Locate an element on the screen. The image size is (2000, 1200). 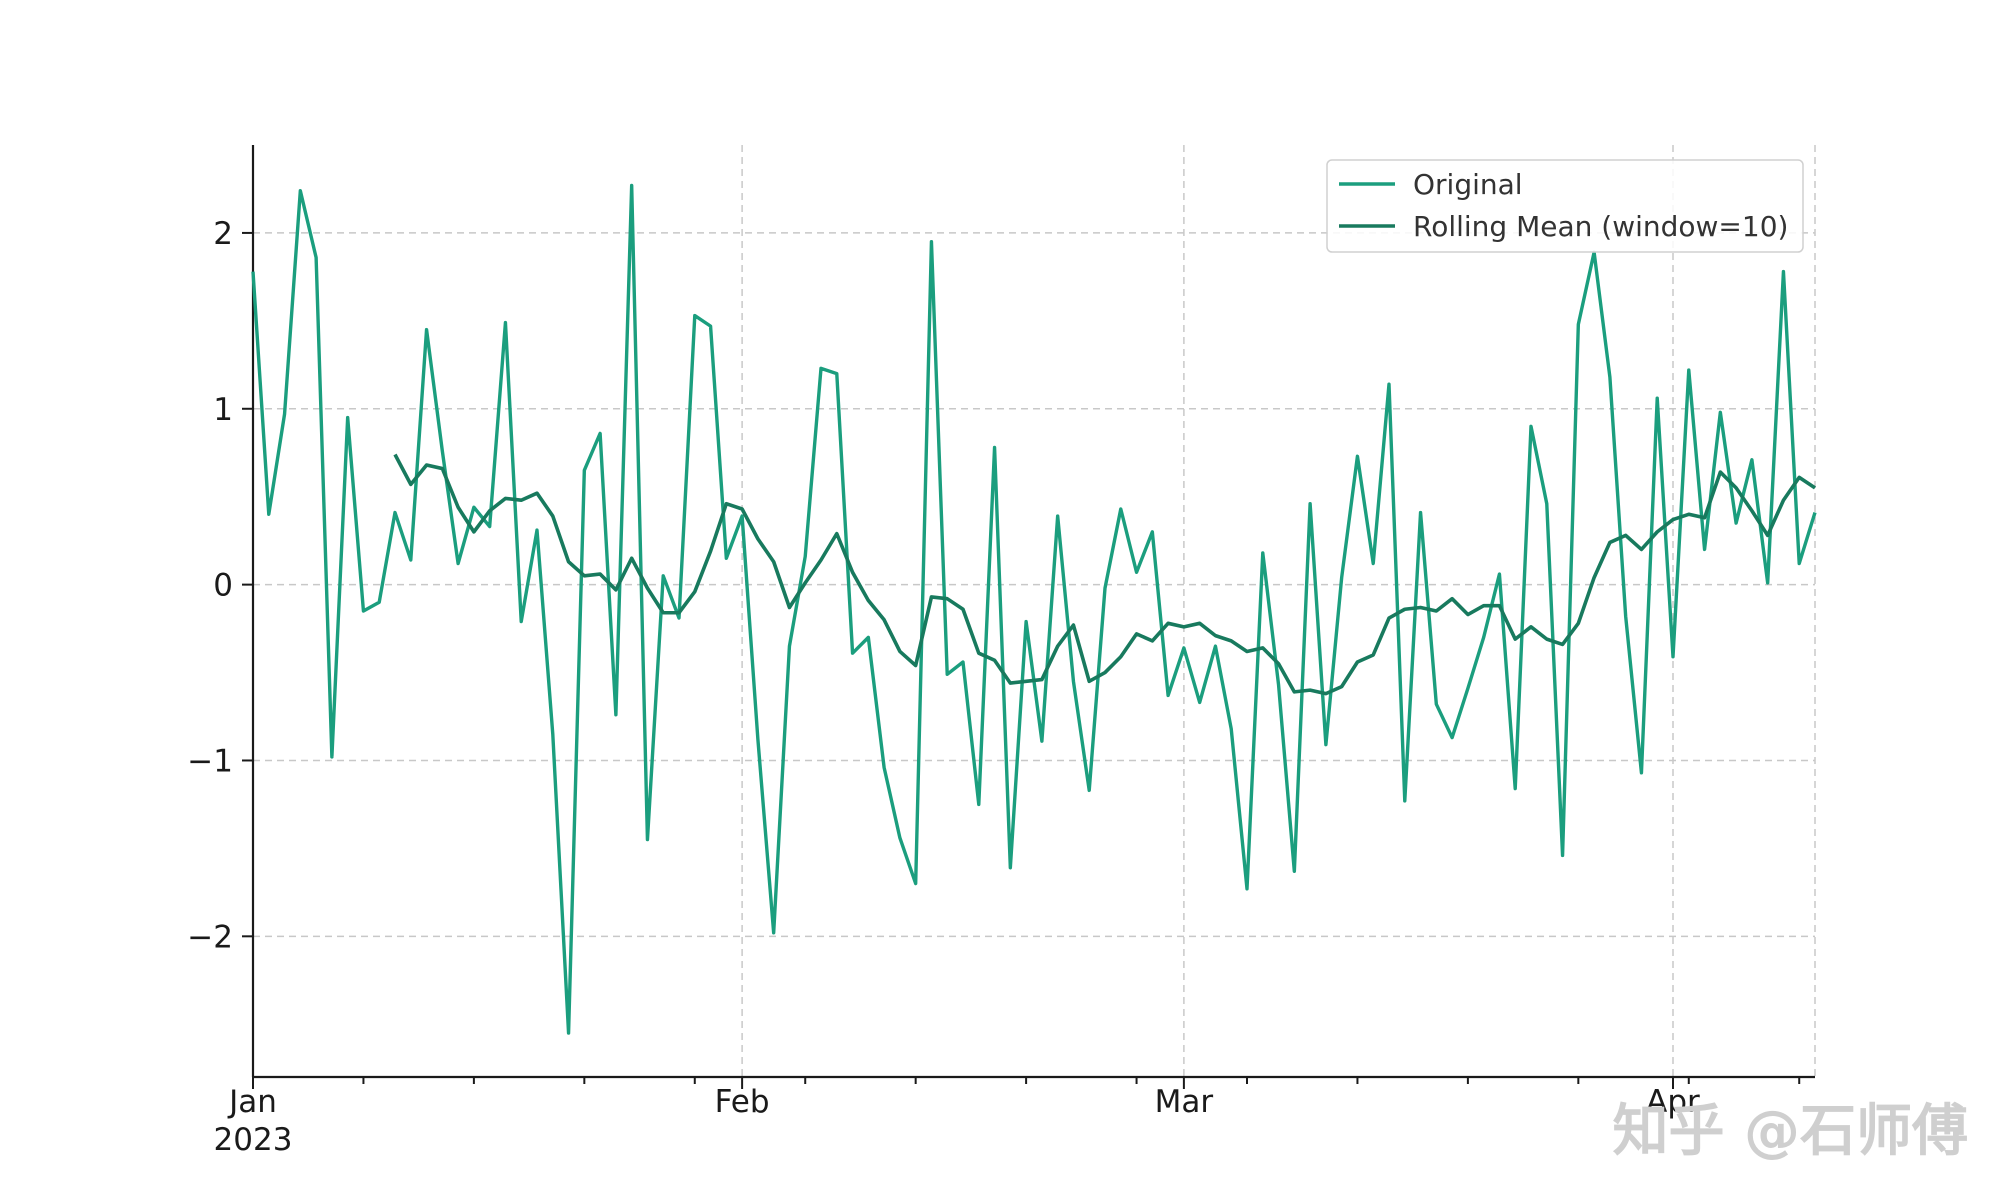
x-tick-label: Jan is located at coordinates (252, 1102).